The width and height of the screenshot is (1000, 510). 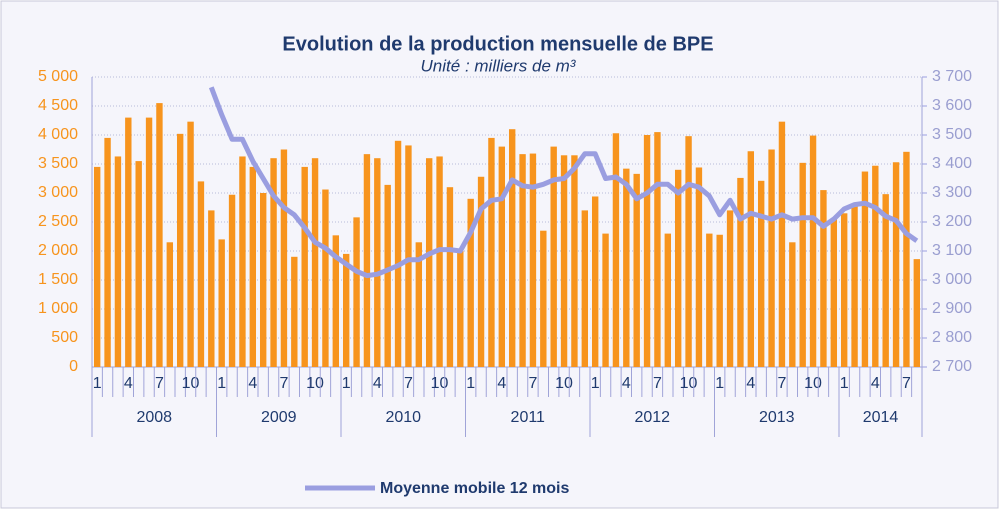 What do you see at coordinates (403, 417) in the screenshot?
I see `year-label: 2010` at bounding box center [403, 417].